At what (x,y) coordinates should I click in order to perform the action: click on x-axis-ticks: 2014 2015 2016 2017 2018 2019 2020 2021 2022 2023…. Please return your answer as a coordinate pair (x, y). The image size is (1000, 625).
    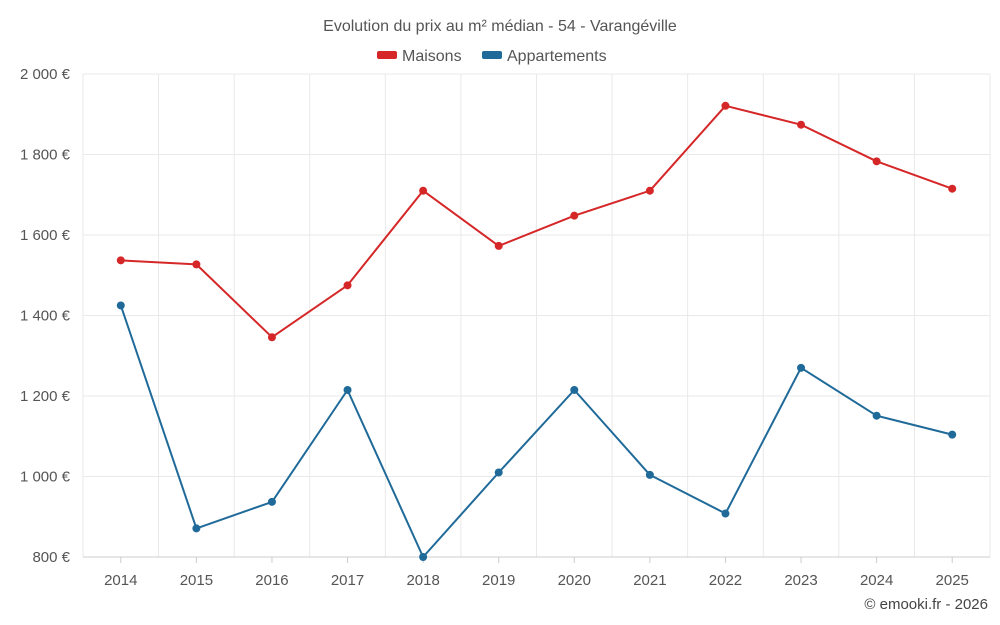
    Looking at the image, I should click on (536, 572).